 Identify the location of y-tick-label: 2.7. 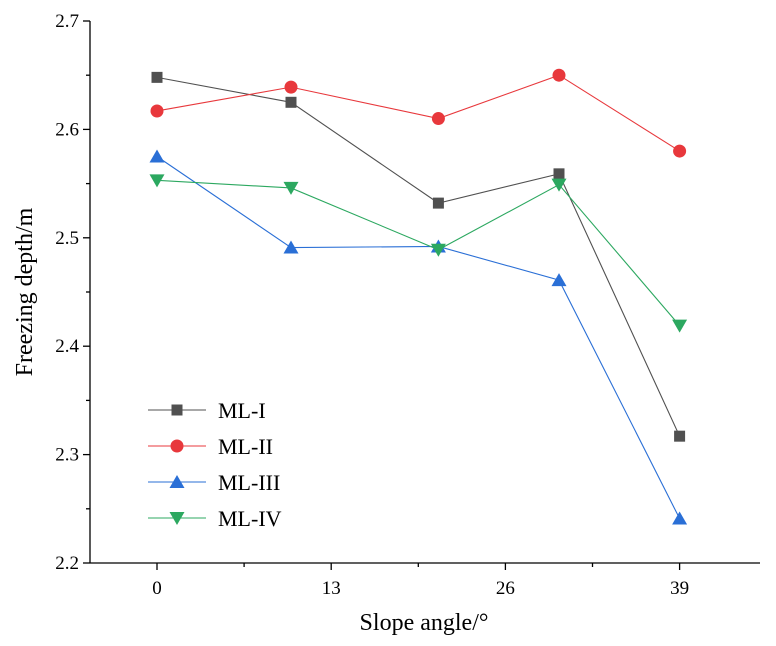
(67, 21).